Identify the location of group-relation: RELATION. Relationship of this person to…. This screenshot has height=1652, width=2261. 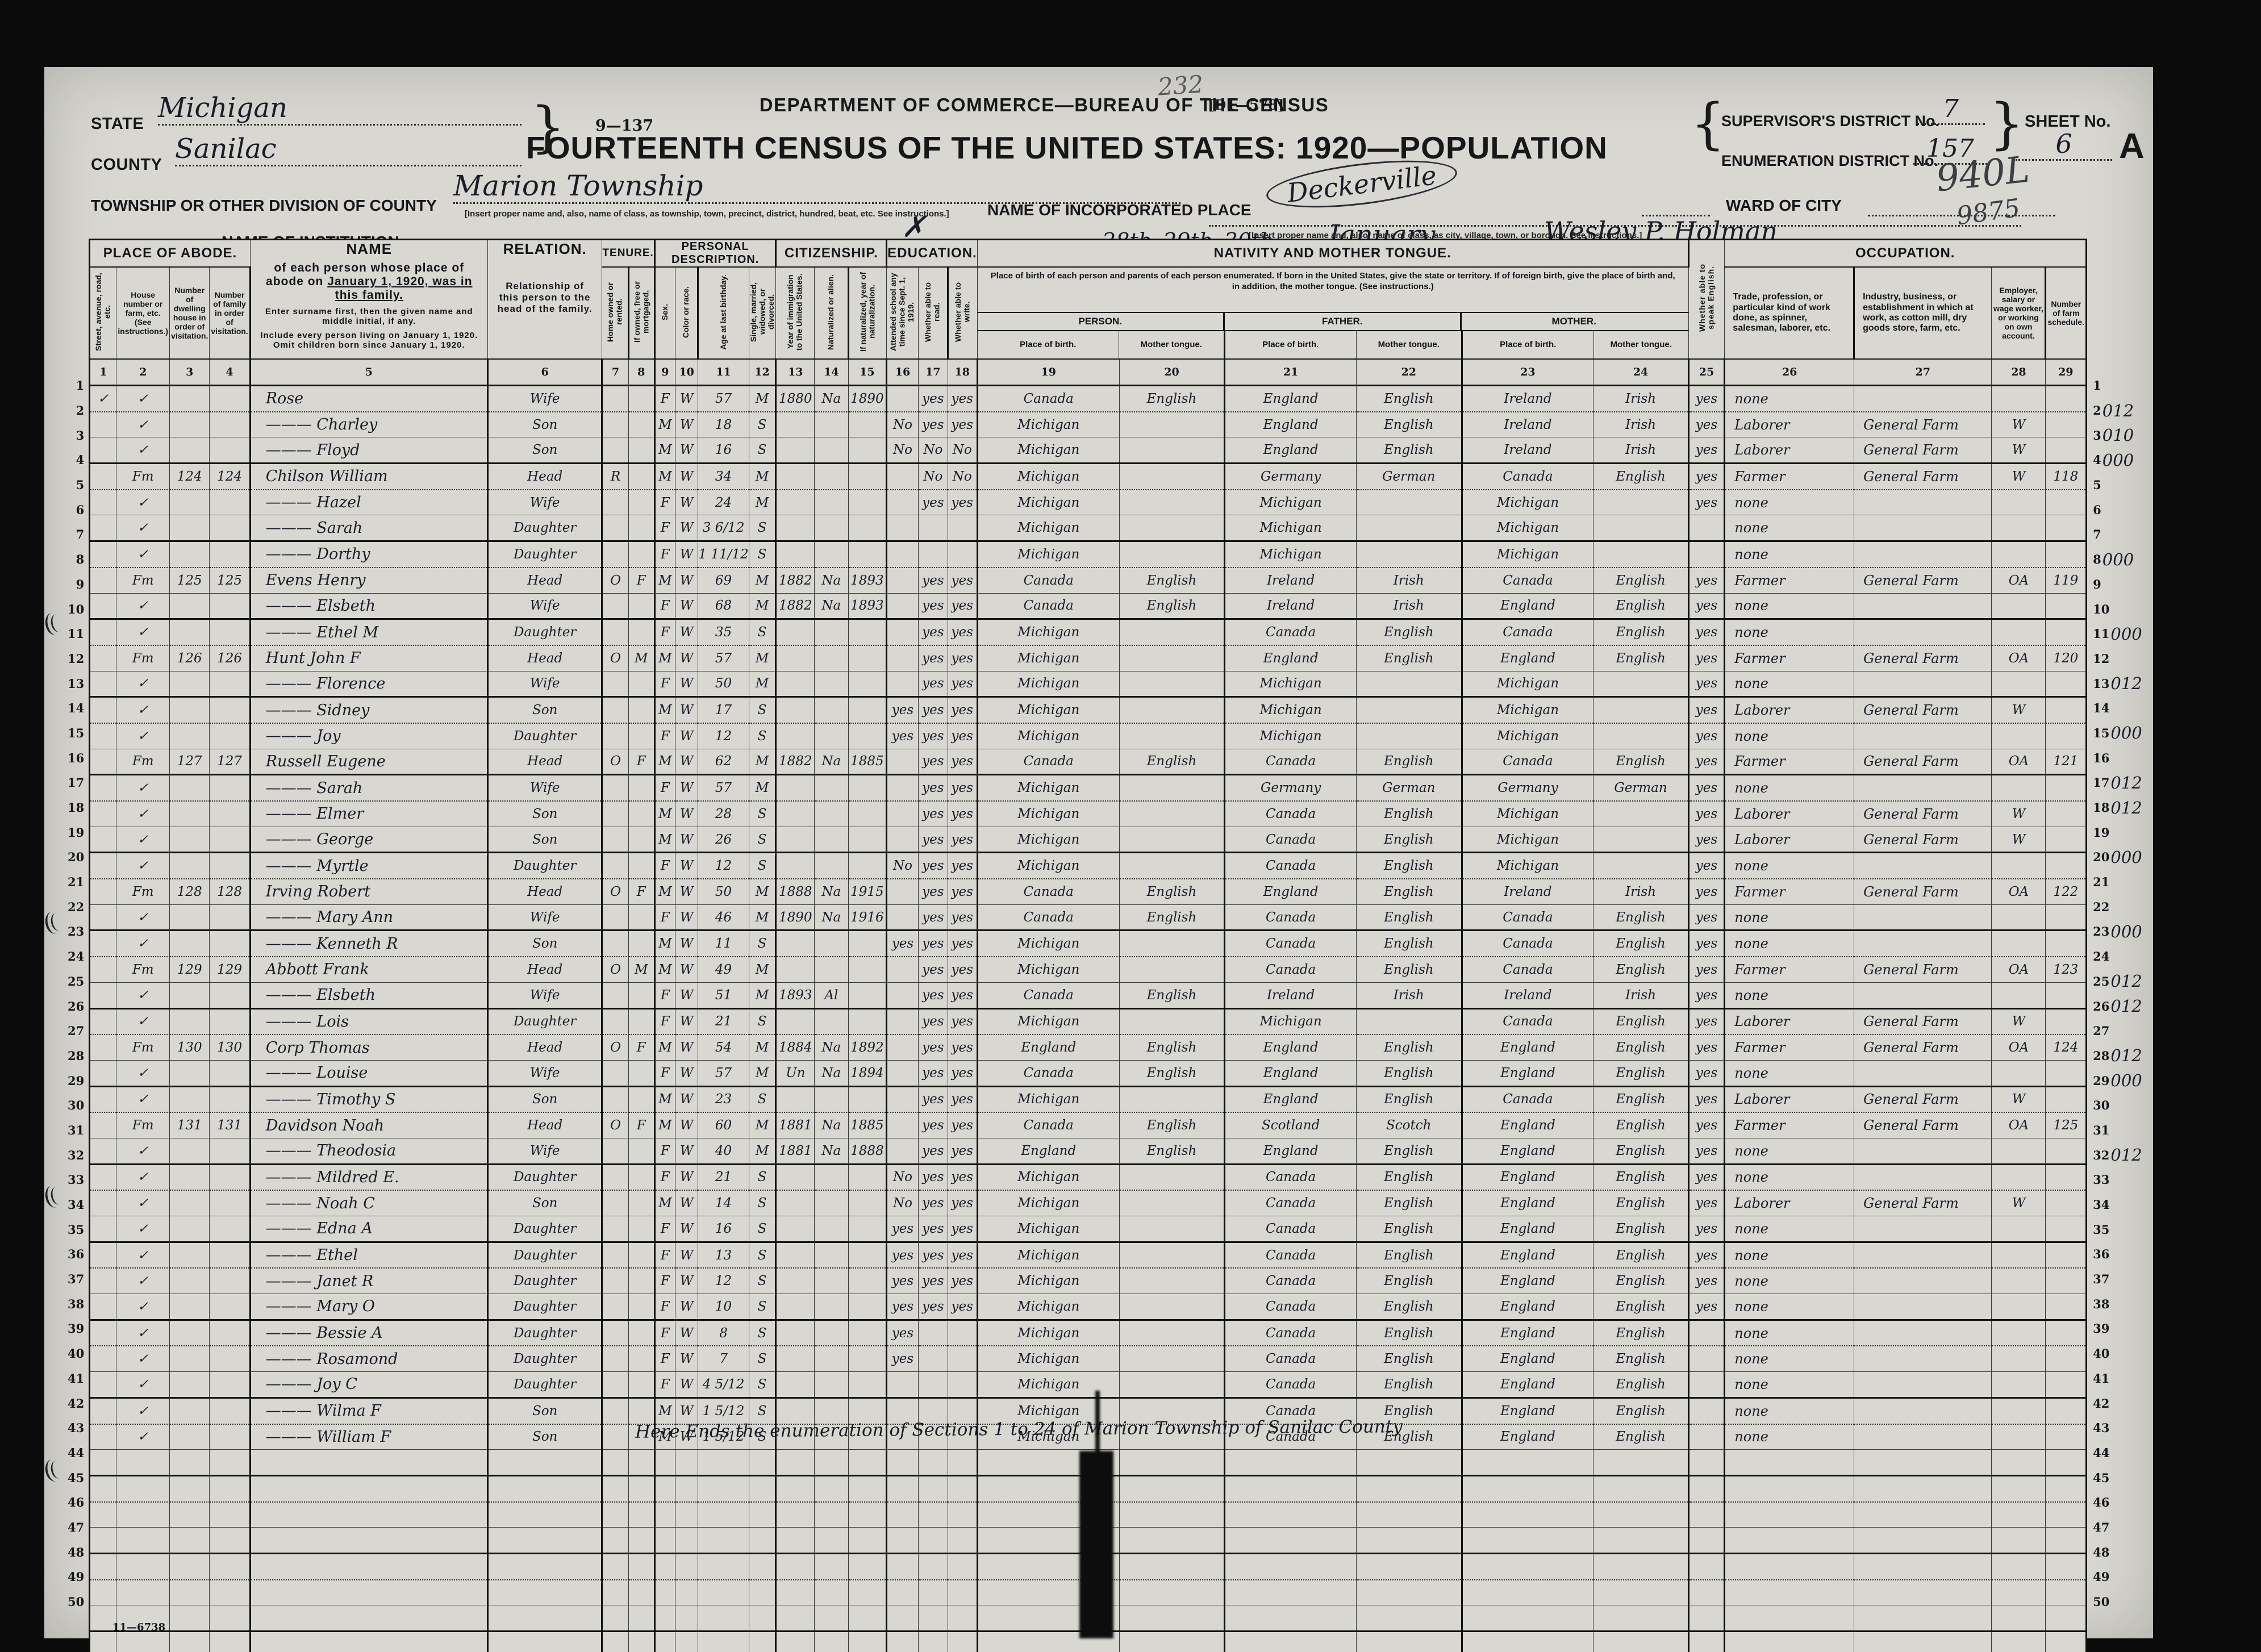
(545, 299).